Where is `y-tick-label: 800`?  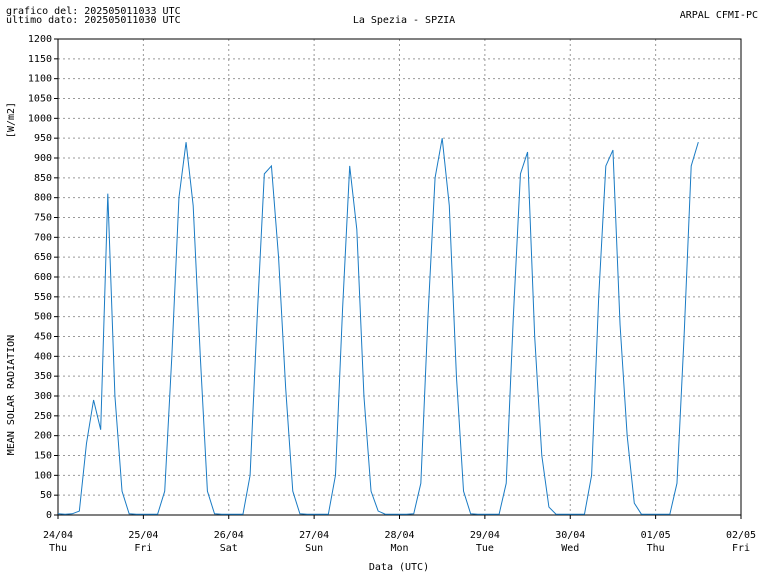 y-tick-label: 800 is located at coordinates (43, 198).